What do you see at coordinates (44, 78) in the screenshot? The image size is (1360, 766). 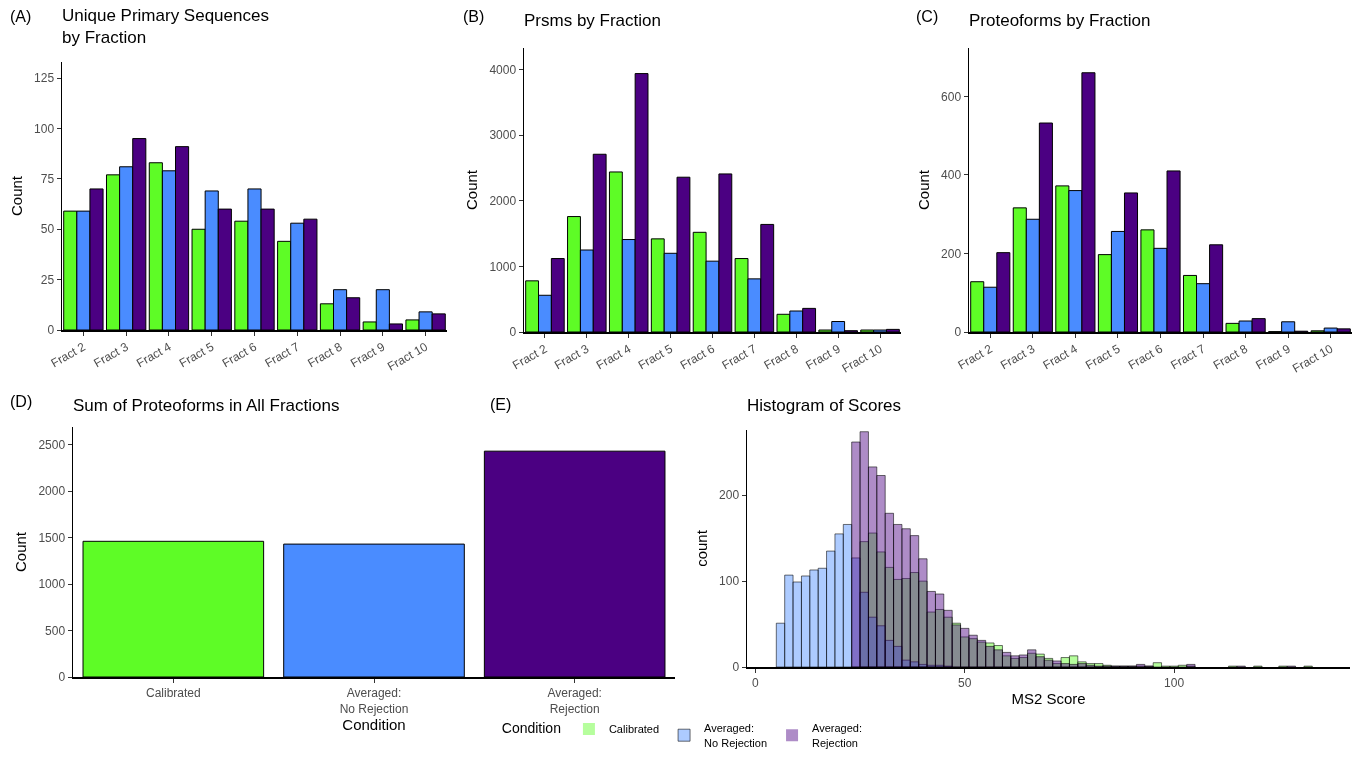 I see `y-tick-label: 125` at bounding box center [44, 78].